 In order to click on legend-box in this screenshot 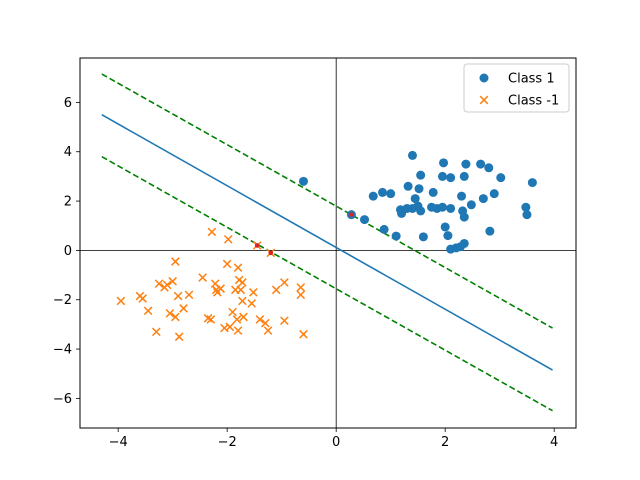, I will do `click(516, 88)`.